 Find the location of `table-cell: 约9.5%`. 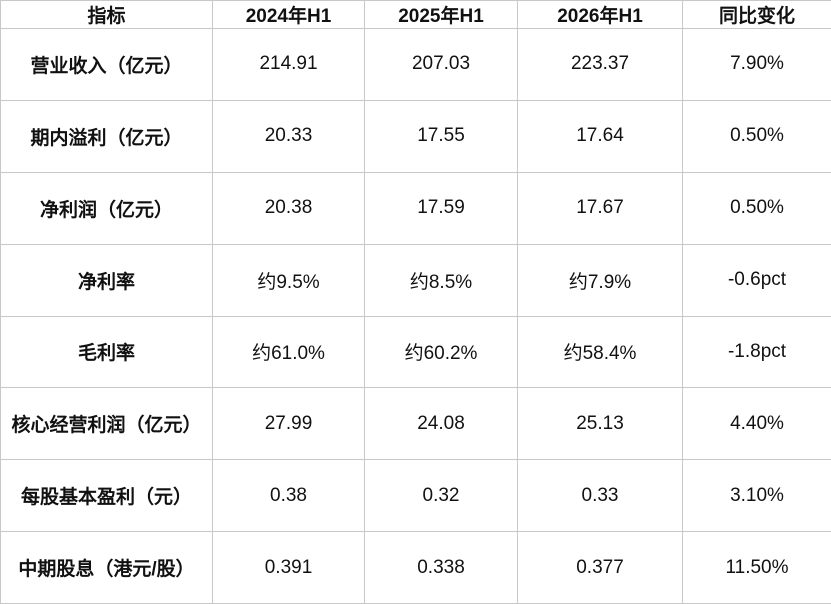

table-cell: 约9.5% is located at coordinates (288, 280).